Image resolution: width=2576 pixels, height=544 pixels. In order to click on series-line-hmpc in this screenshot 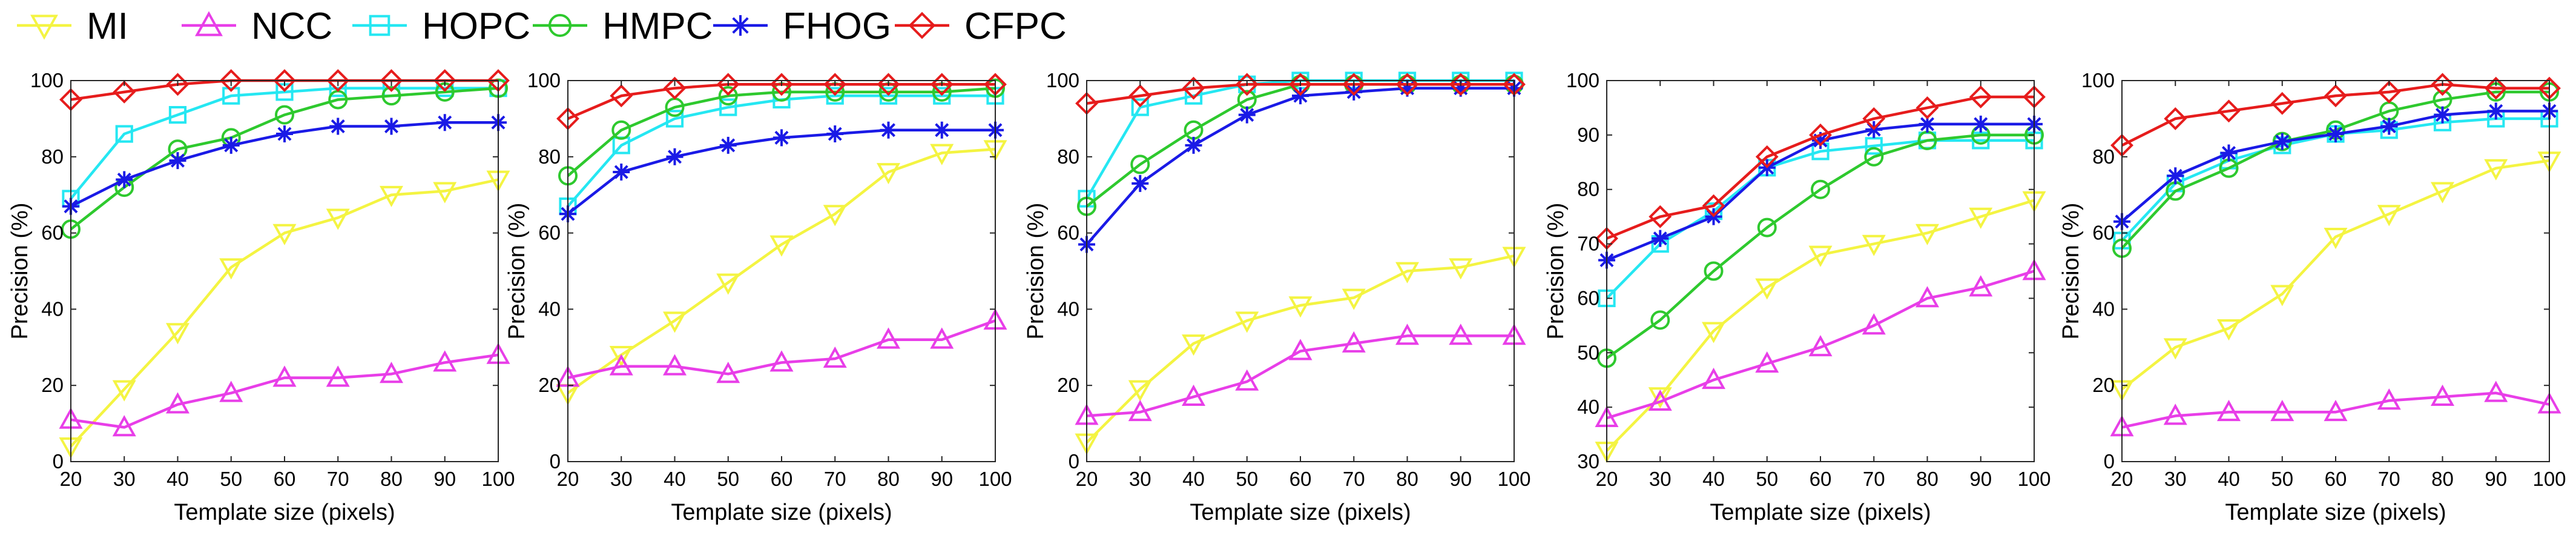, I will do `click(1820, 246)`.